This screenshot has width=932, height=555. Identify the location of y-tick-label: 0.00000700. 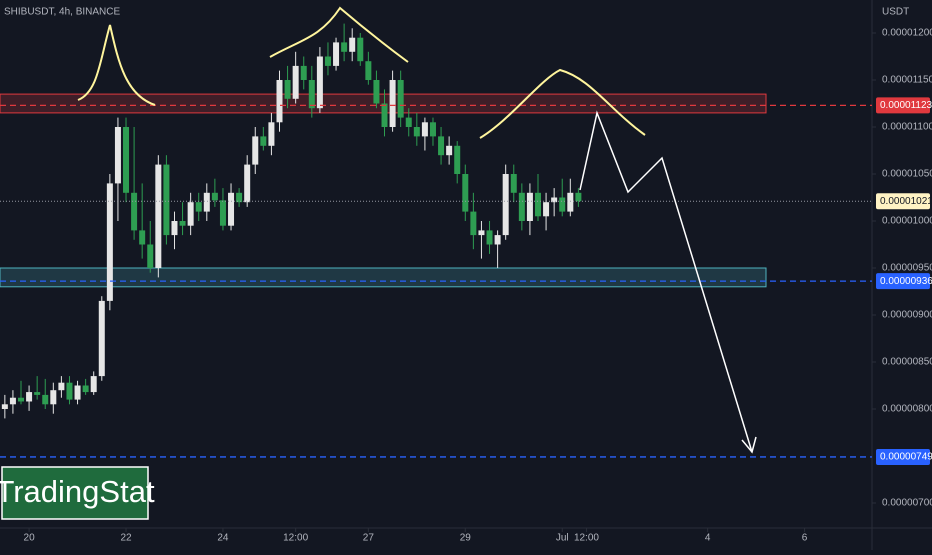
(907, 503).